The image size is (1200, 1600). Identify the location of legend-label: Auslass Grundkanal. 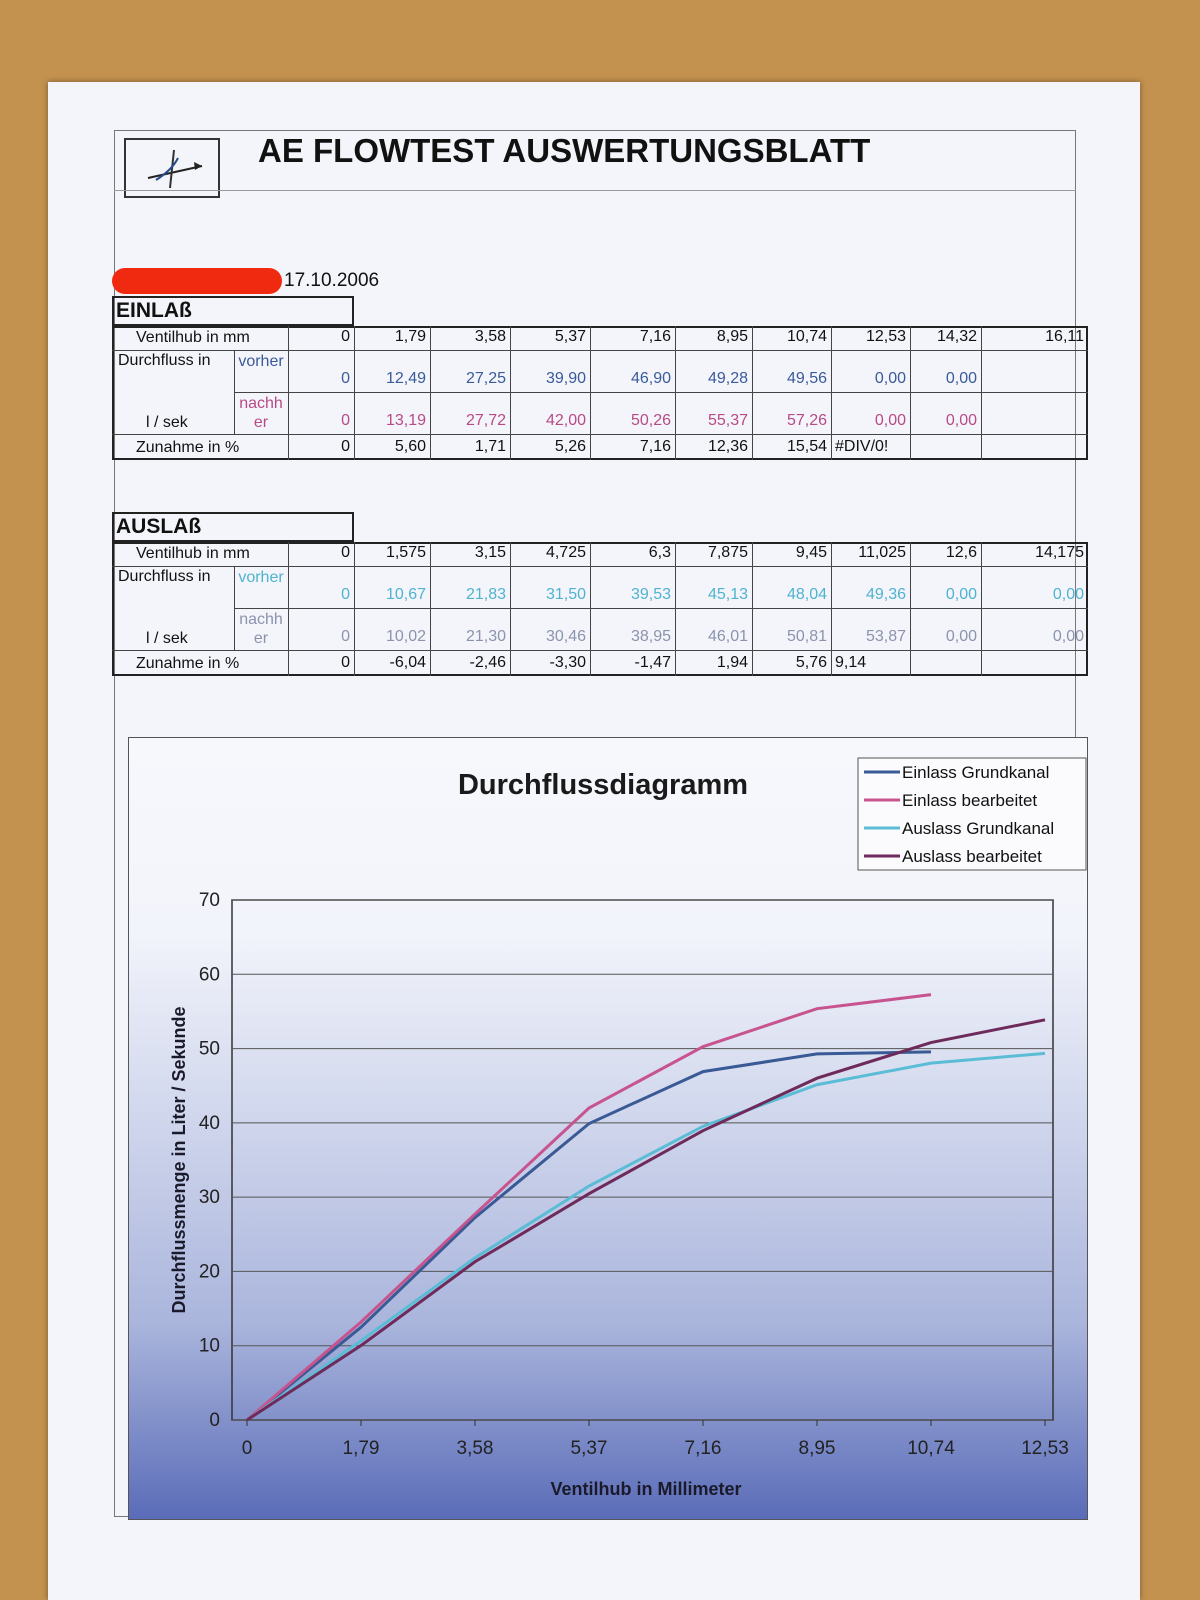
(978, 828).